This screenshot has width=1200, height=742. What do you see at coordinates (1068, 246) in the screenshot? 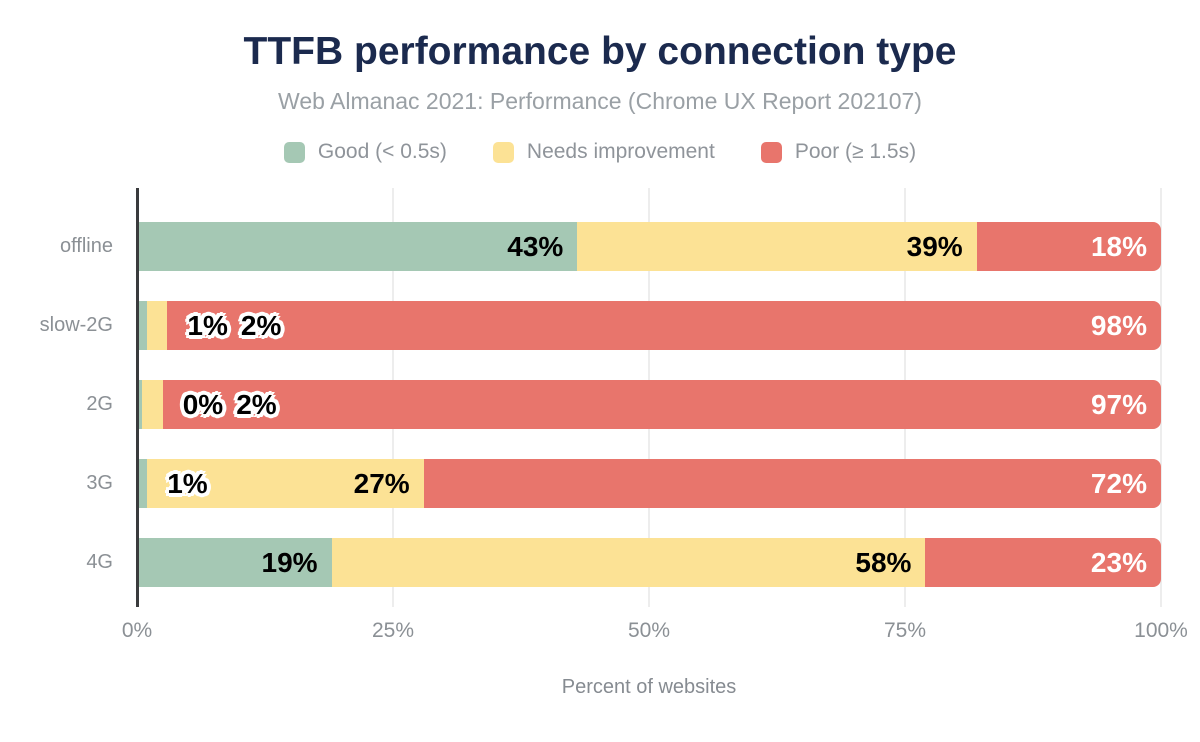
I see `bar-segment: 18%` at bounding box center [1068, 246].